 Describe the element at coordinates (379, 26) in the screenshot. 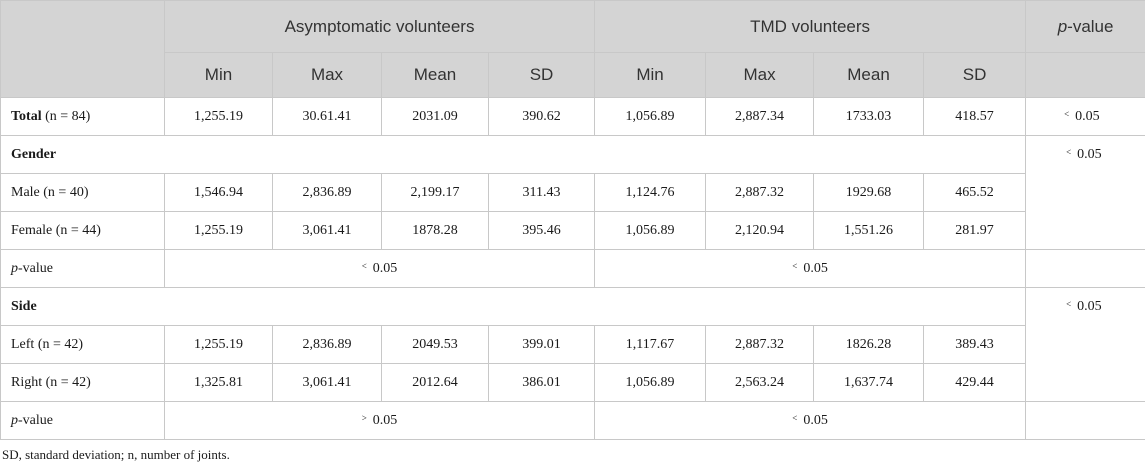

I see `header-asymptomatic: Asymptomatic volunteers` at that location.